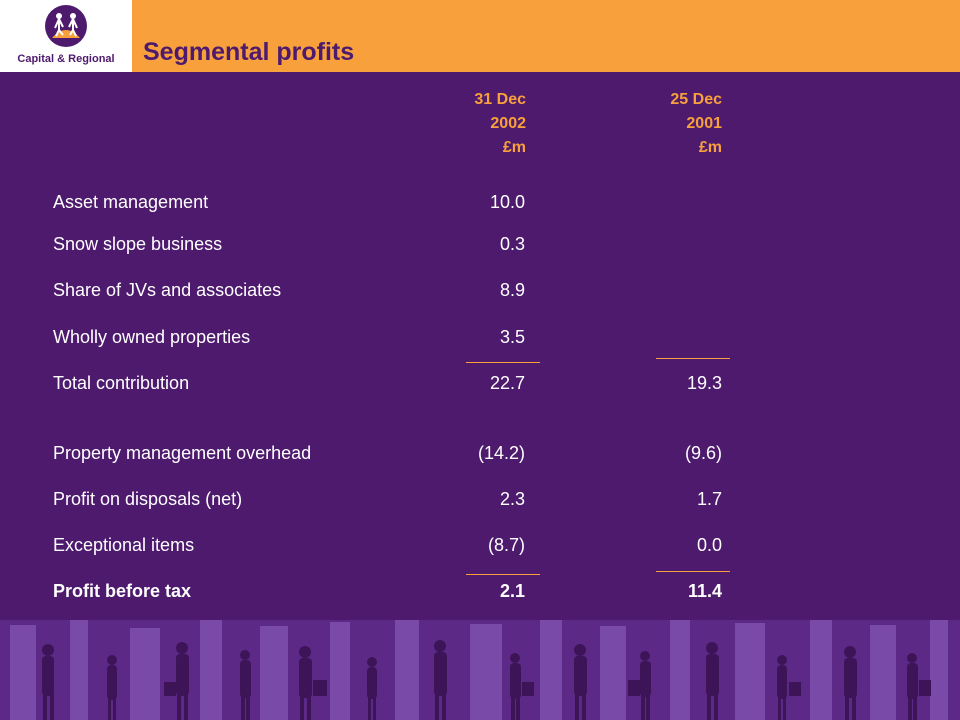 The image size is (960, 720). Describe the element at coordinates (704, 383) in the screenshot. I see `row-value-2001: 19.3` at that location.